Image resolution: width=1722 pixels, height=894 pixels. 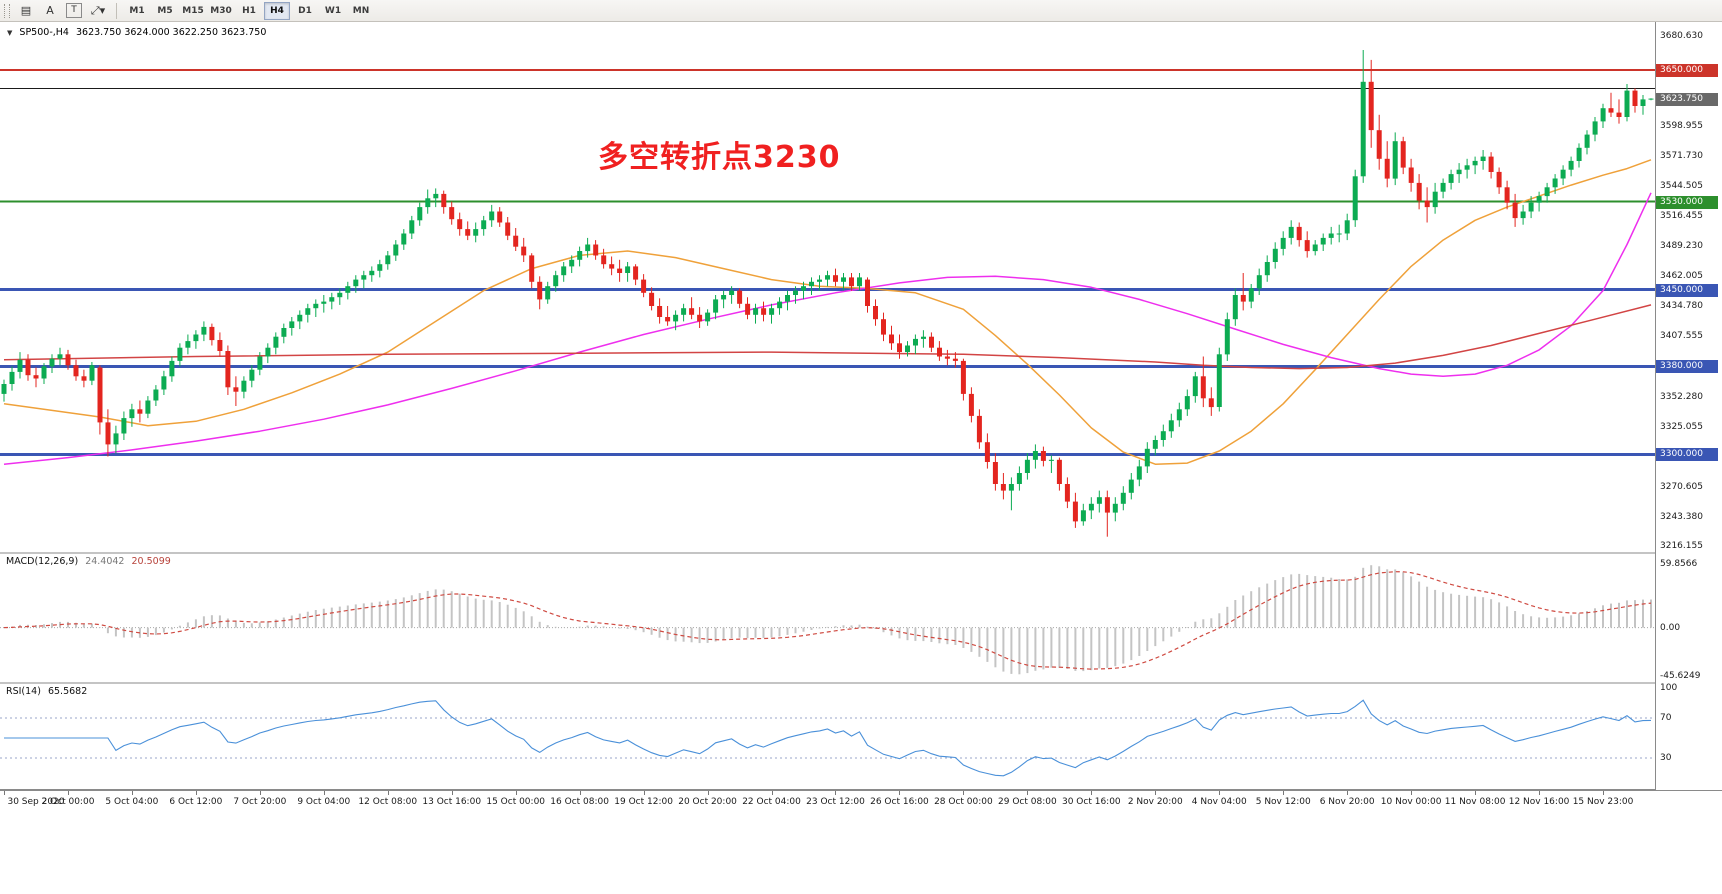 What do you see at coordinates (1027, 802) in the screenshot?
I see `time-label: 29 Oct 08:00` at bounding box center [1027, 802].